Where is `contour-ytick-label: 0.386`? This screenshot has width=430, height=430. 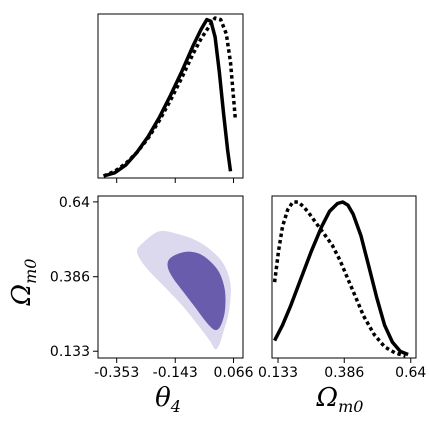 contour-ytick-label: 0.386 is located at coordinates (70, 278).